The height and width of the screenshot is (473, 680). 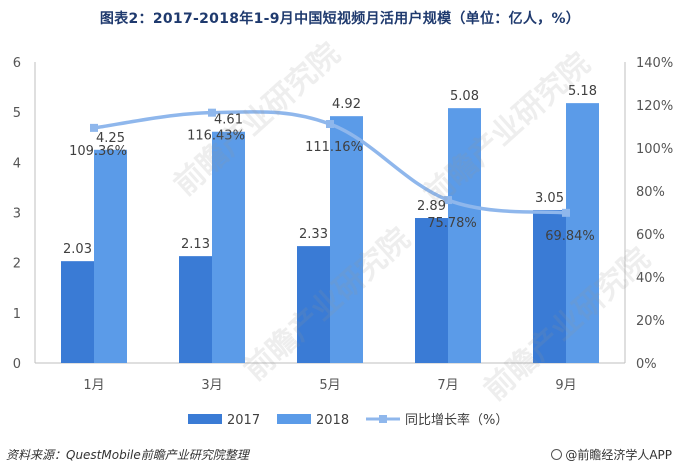 What do you see at coordinates (294, 419) in the screenshot?
I see `legend-swatch-2018` at bounding box center [294, 419].